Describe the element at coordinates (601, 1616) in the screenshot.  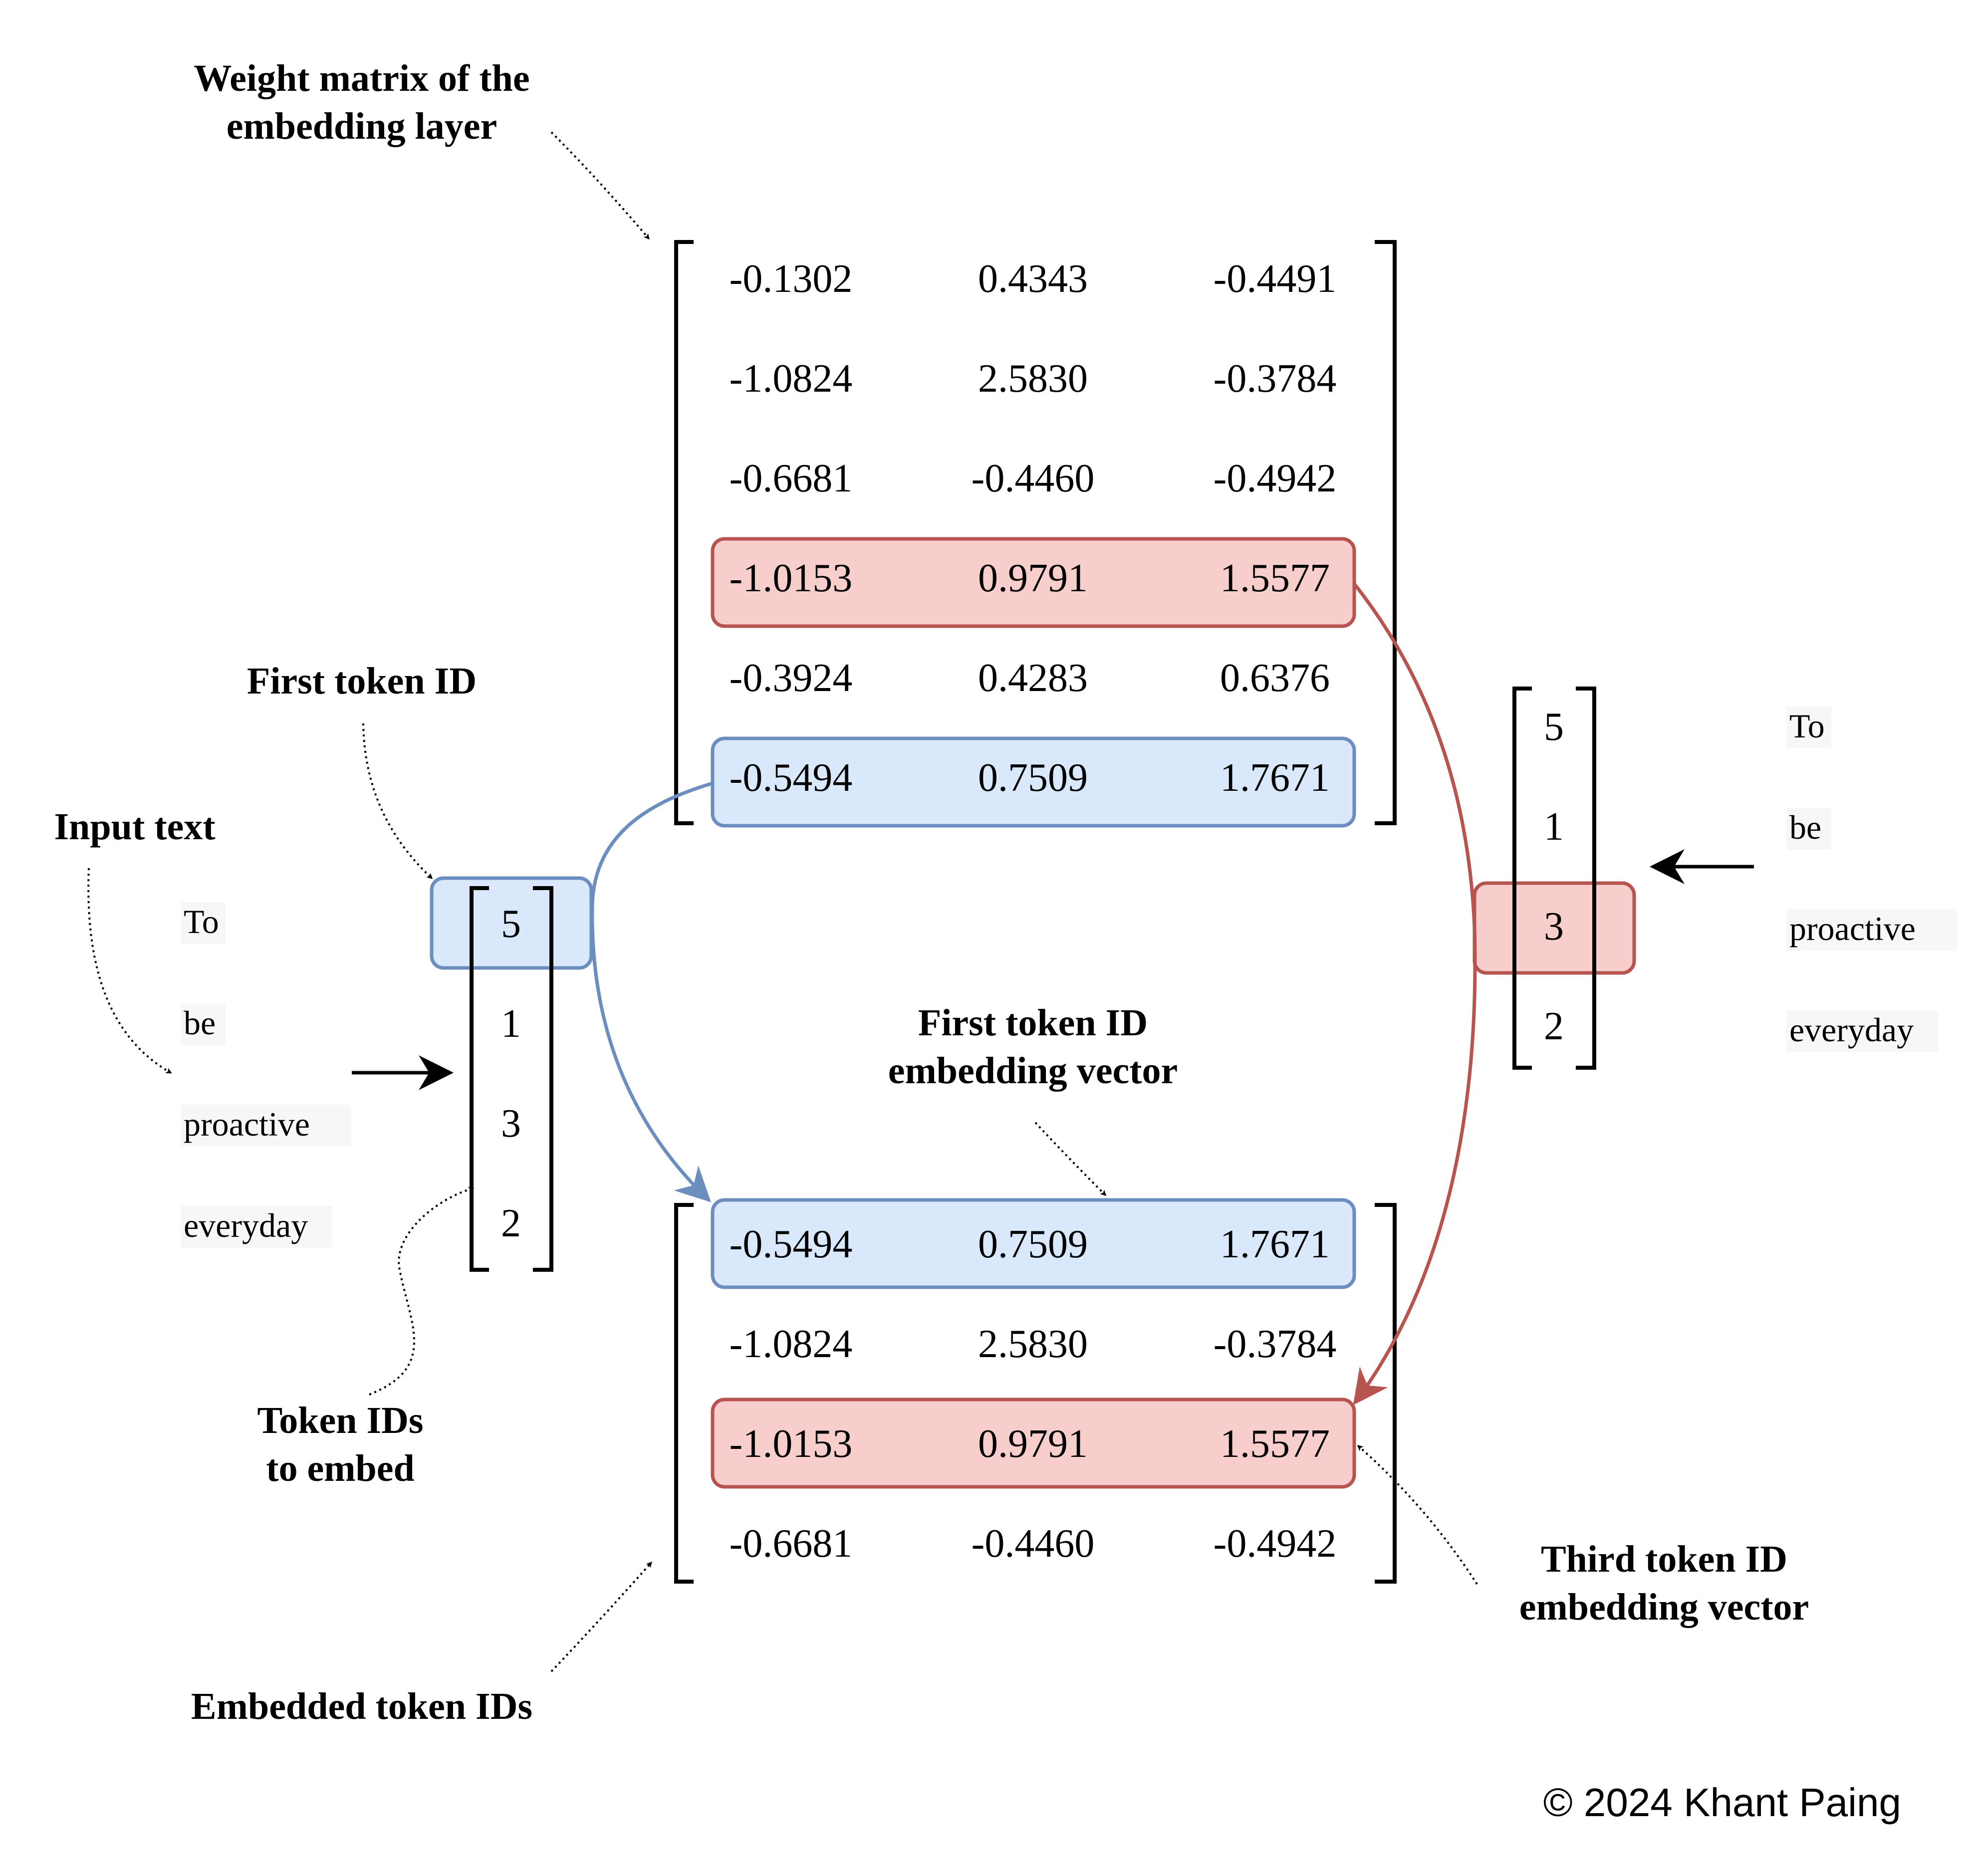
I see `embedded-token-ids-pointer` at that location.